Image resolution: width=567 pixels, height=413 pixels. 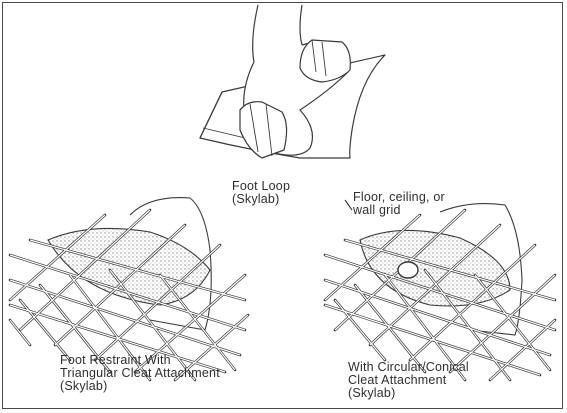 I want to click on floor-grid-label: Floor, ceiling, or wall grid, so click(x=399, y=203).